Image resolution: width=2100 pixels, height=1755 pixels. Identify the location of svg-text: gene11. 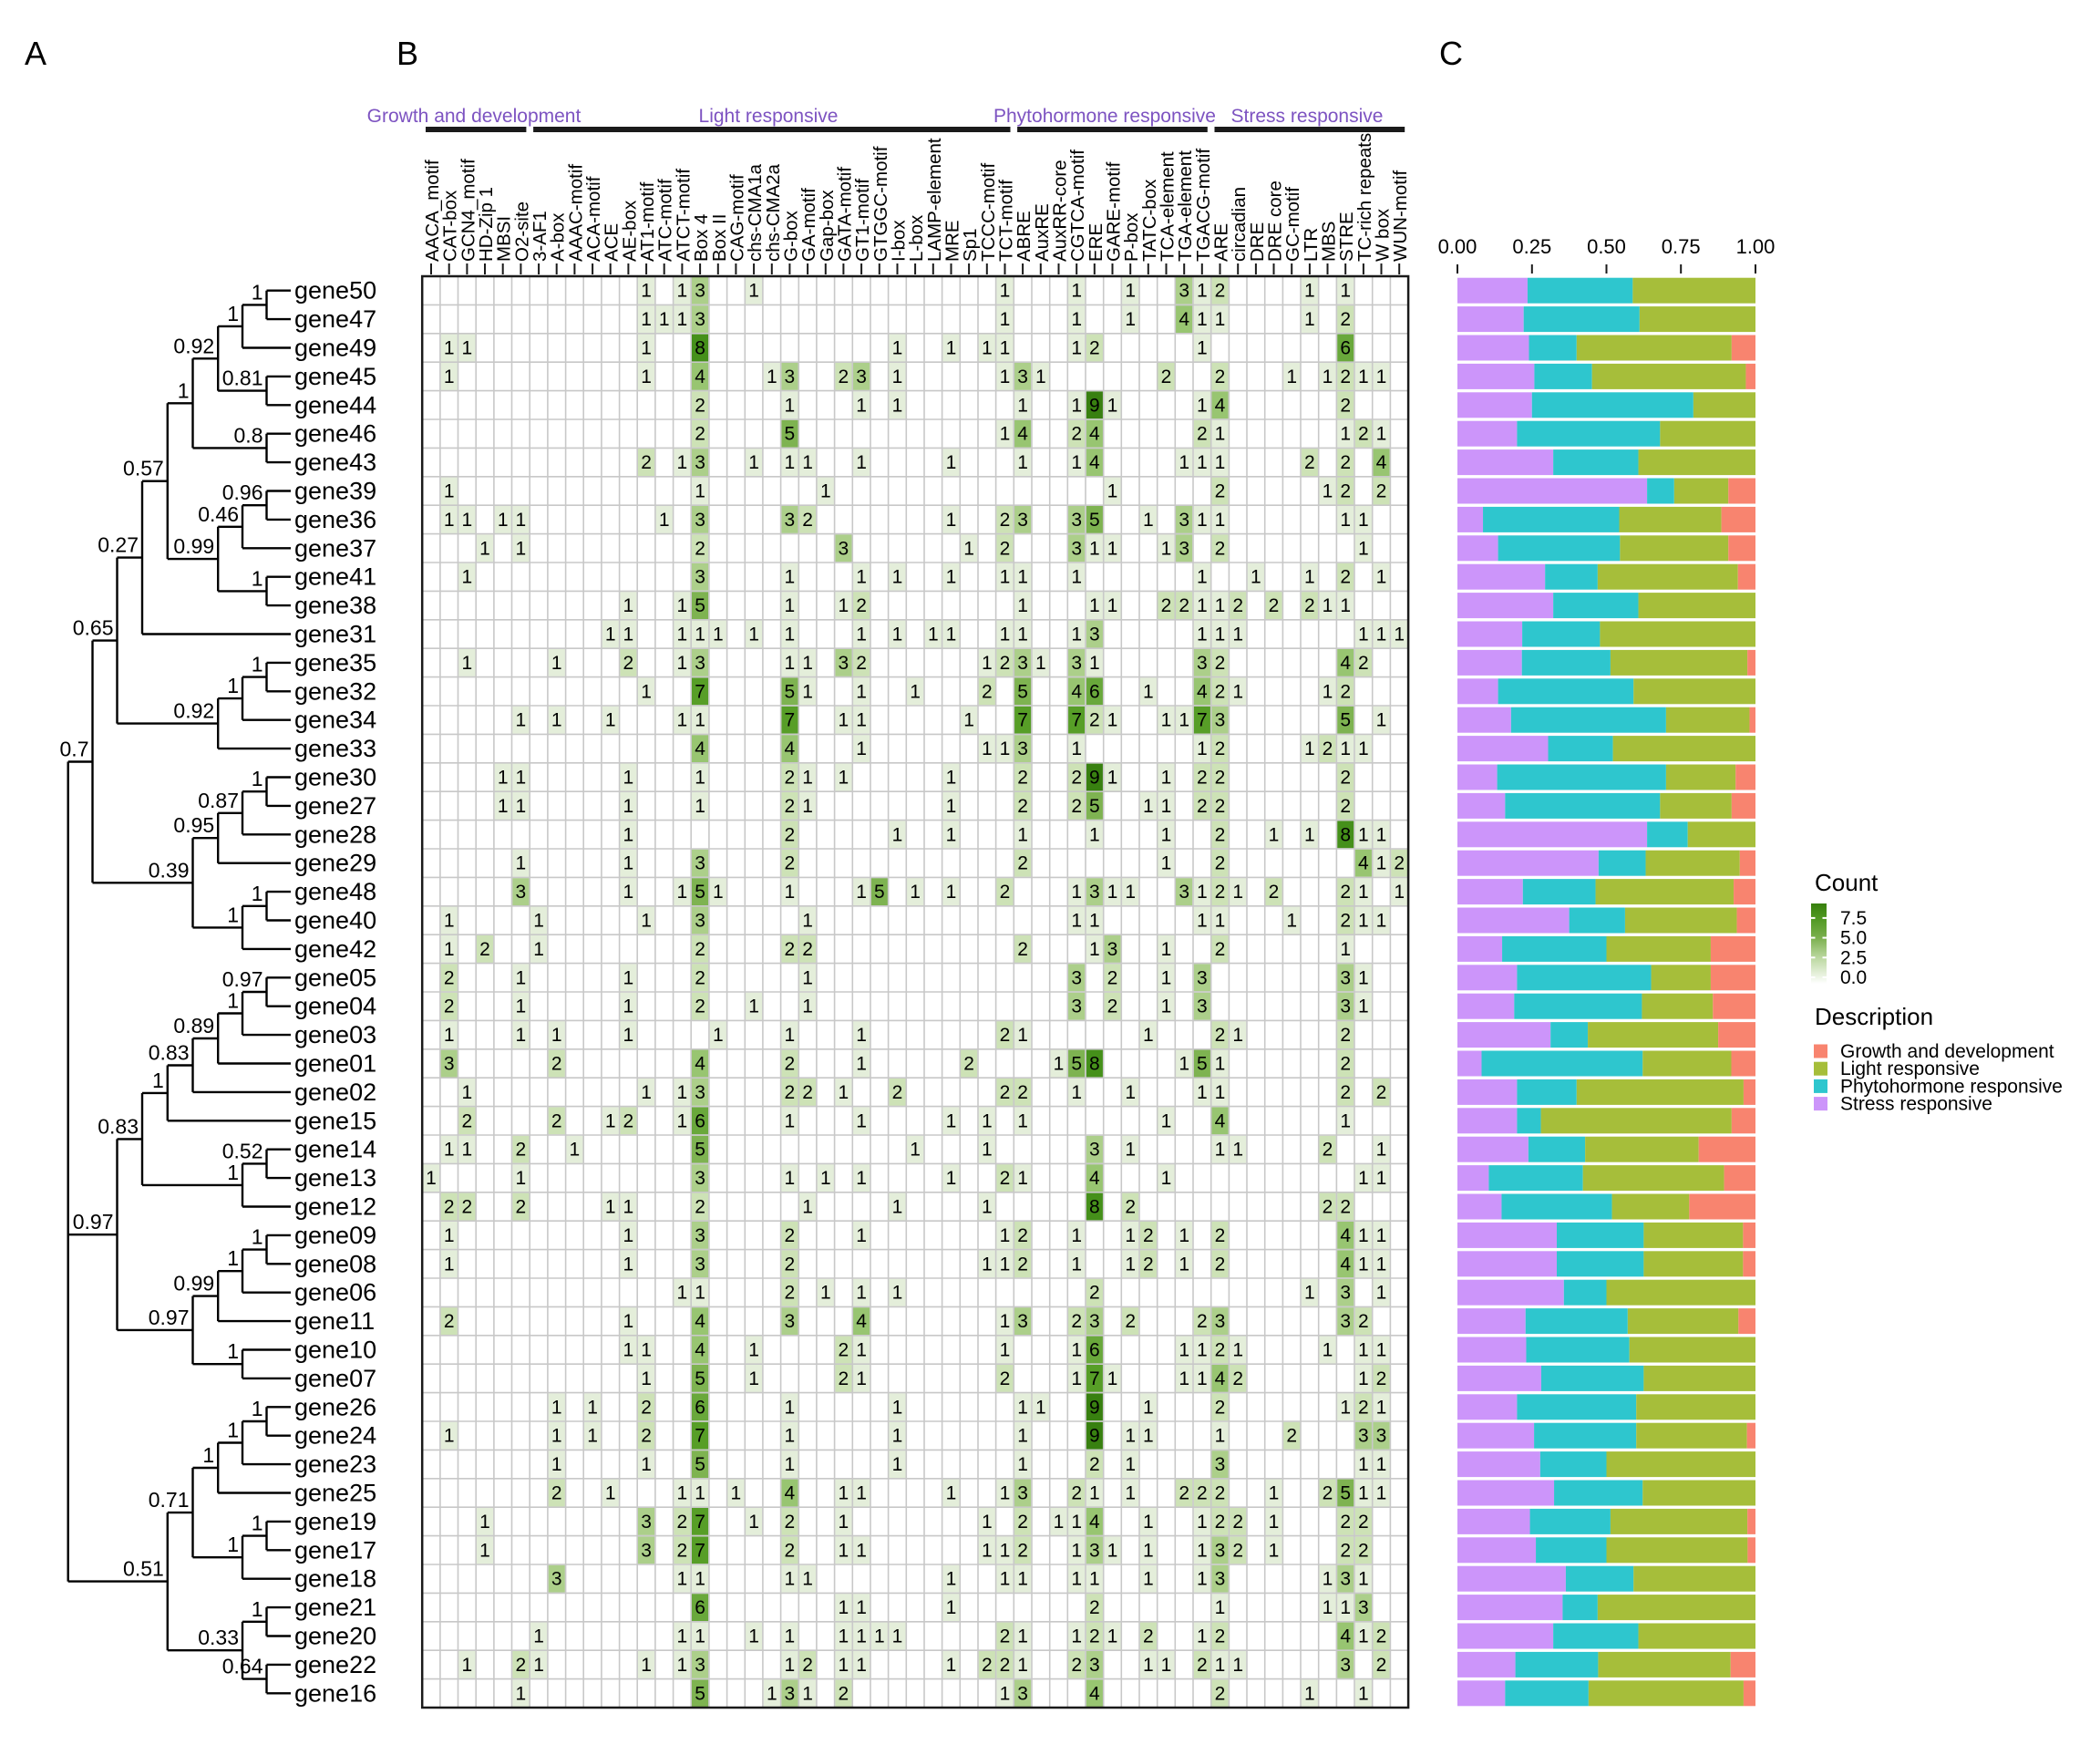
(335, 1321).